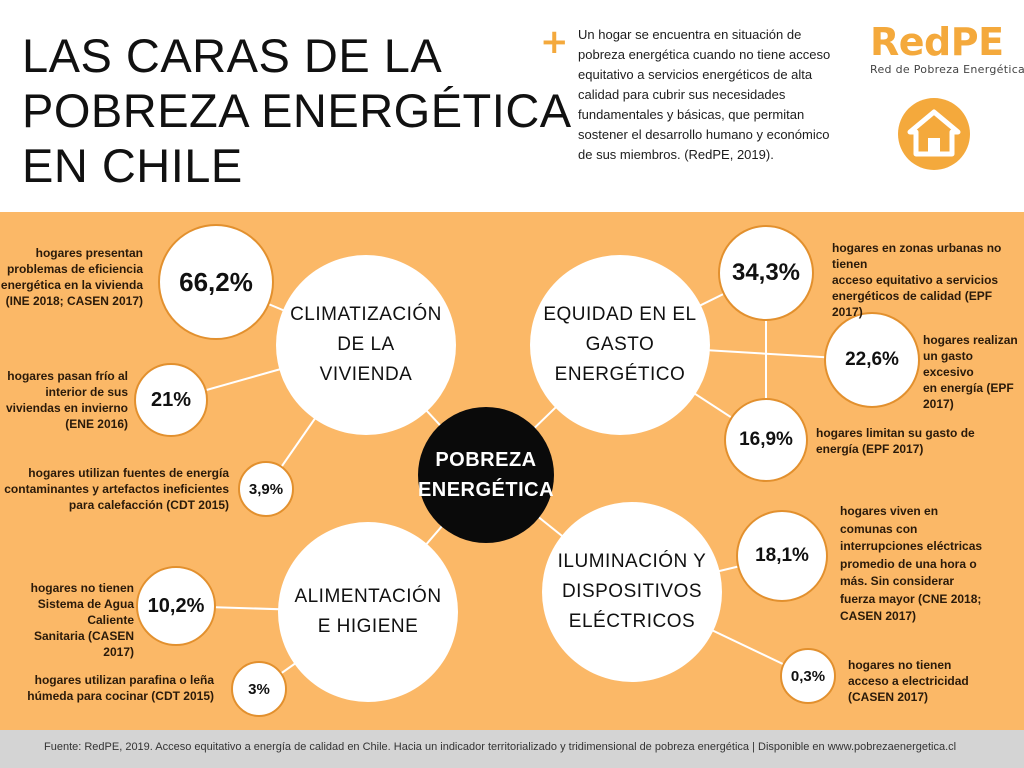 The width and height of the screenshot is (1024, 768). I want to click on title-line: POBREZA ENERGÉTICA, so click(297, 110).